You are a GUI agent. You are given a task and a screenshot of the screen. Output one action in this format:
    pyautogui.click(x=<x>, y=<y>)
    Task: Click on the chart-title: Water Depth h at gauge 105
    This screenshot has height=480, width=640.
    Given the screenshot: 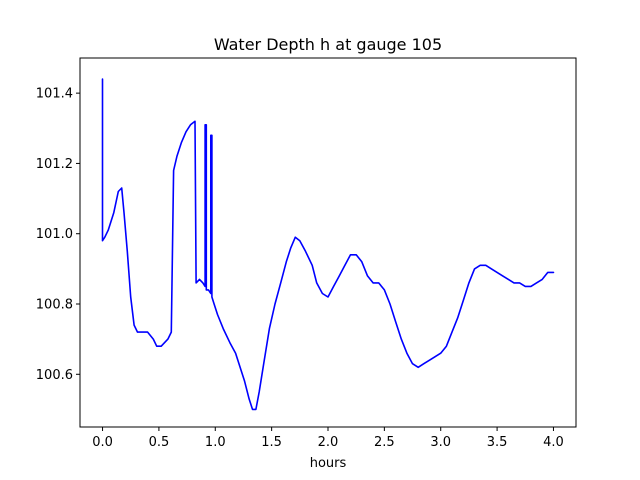 What is the action you would take?
    pyautogui.click(x=328, y=44)
    